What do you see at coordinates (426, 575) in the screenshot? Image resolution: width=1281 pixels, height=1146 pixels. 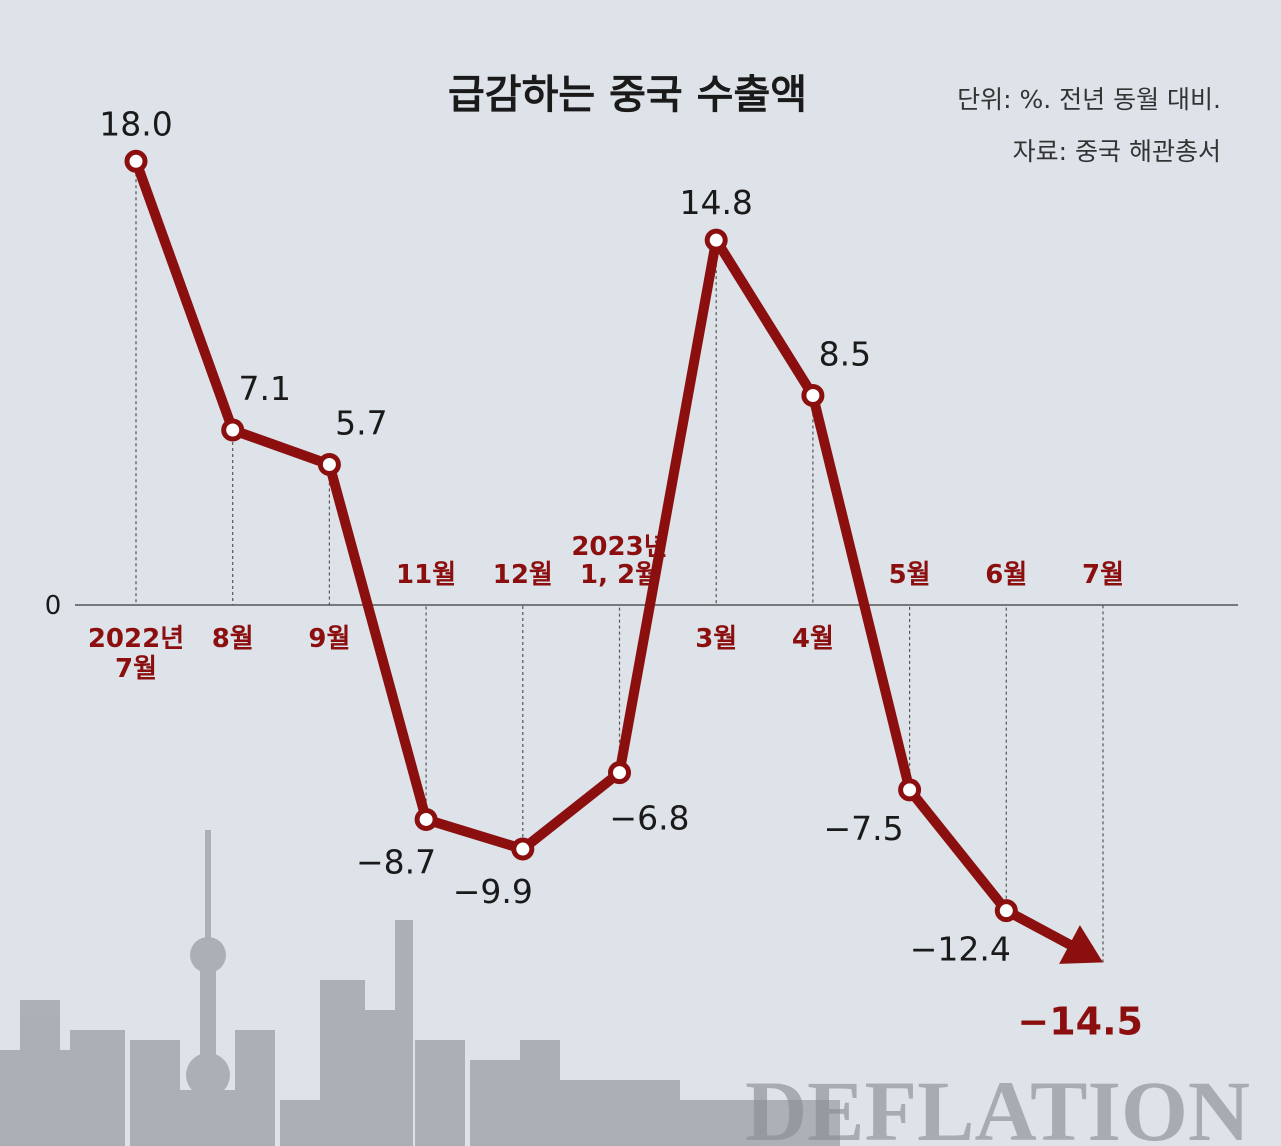 I see `category-label: 11월` at bounding box center [426, 575].